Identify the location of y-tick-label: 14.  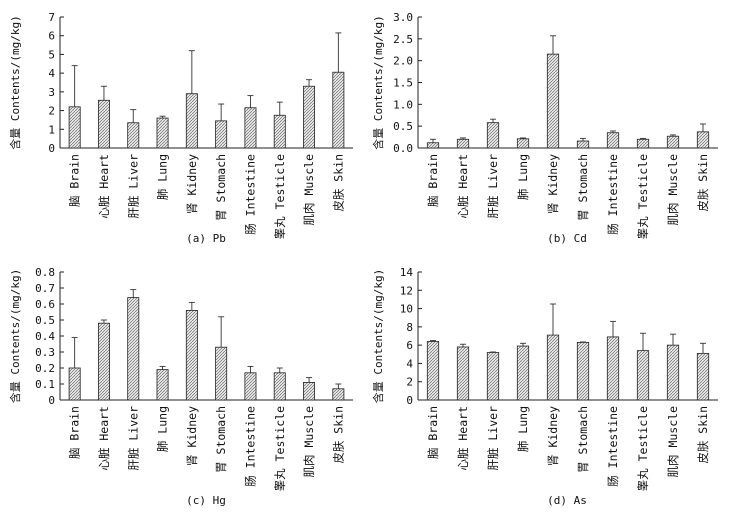
(407, 272).